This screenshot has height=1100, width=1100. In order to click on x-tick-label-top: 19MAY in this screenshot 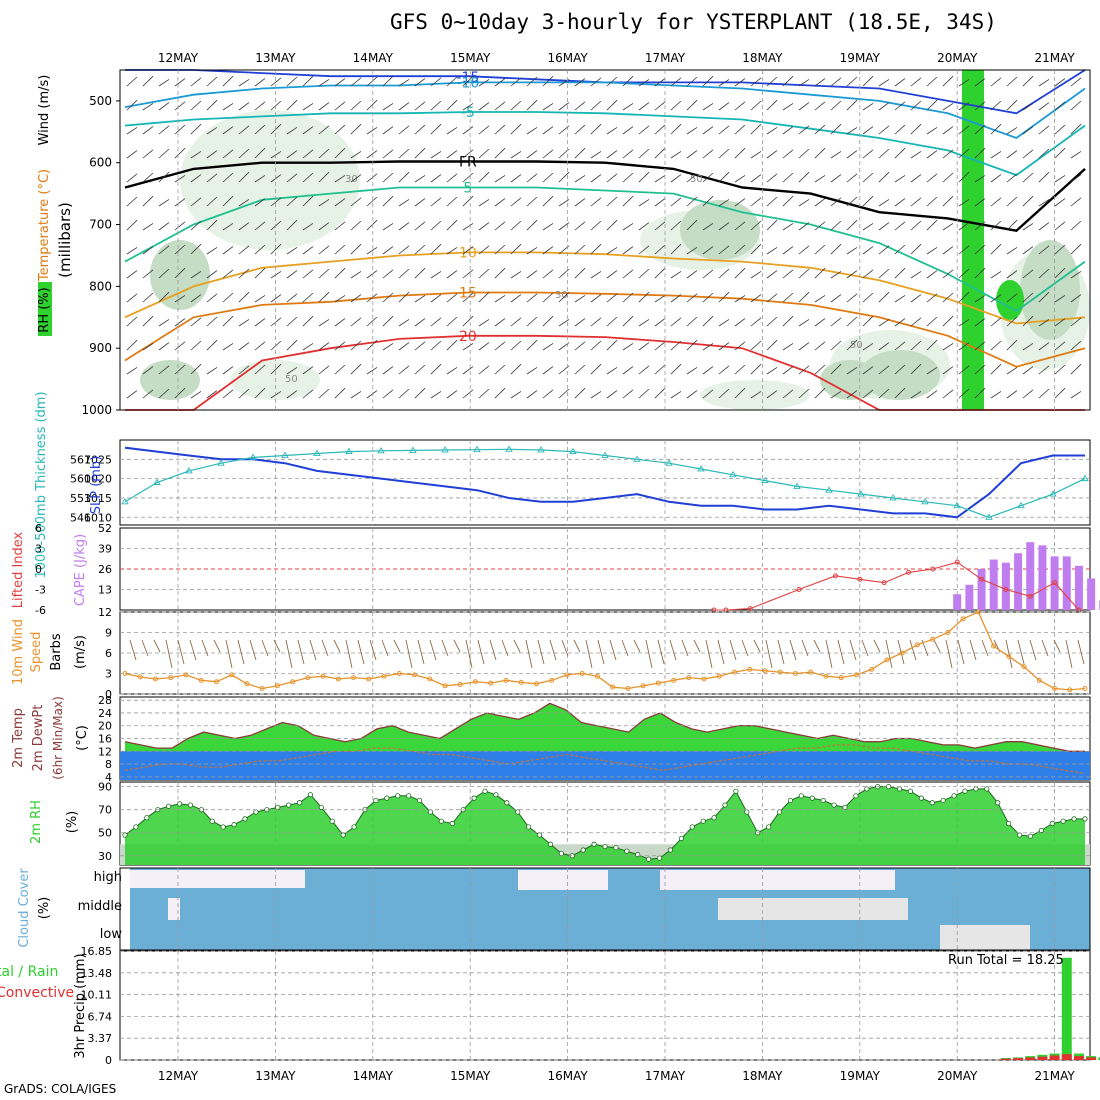, I will do `click(860, 58)`.